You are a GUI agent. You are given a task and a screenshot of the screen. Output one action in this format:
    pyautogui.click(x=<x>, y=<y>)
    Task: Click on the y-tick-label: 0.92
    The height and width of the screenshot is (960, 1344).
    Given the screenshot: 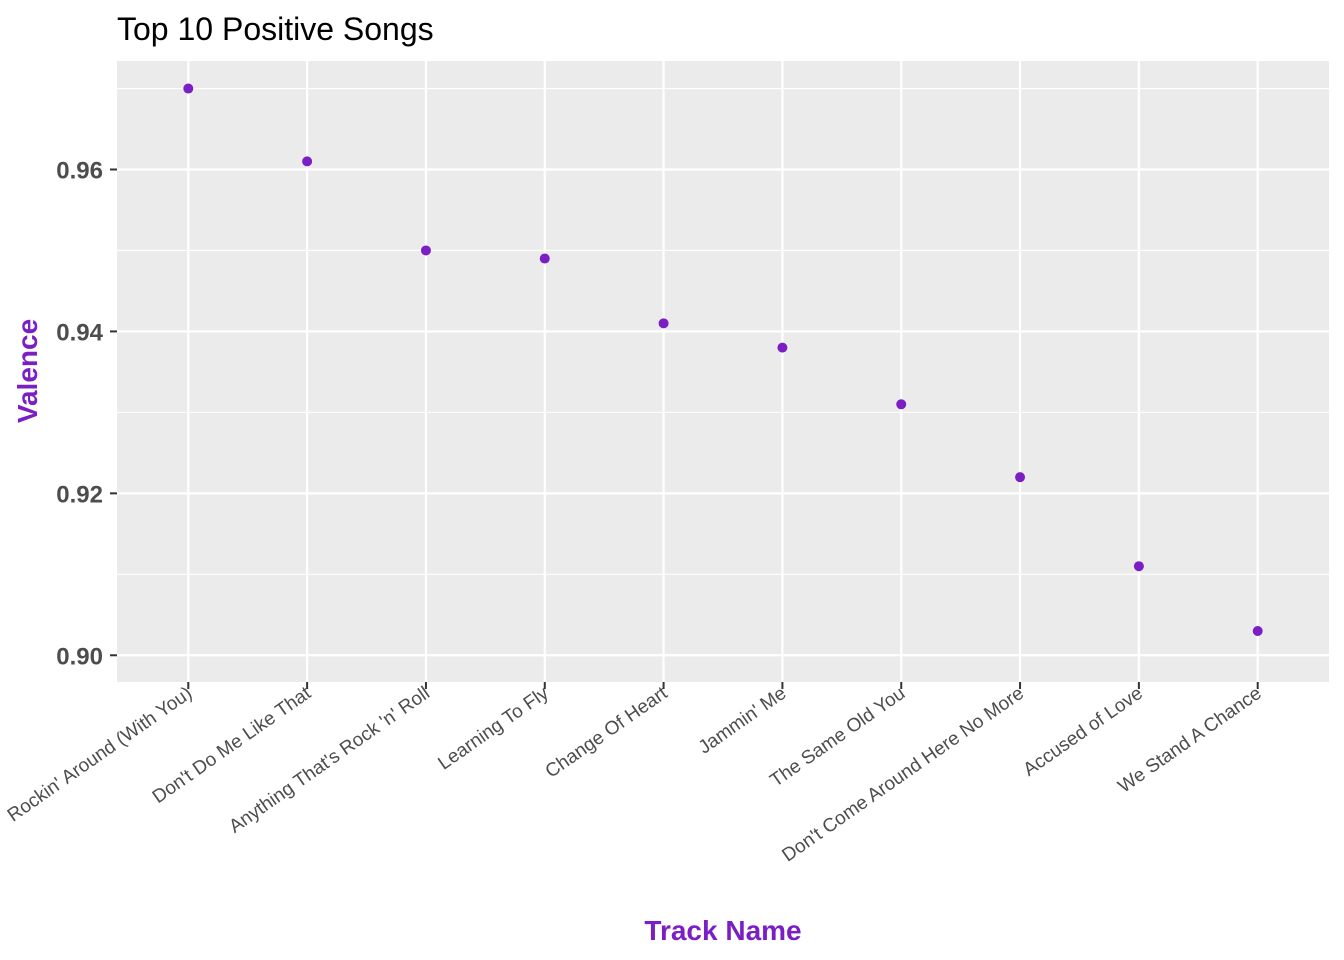 What is the action you would take?
    pyautogui.click(x=79, y=494)
    